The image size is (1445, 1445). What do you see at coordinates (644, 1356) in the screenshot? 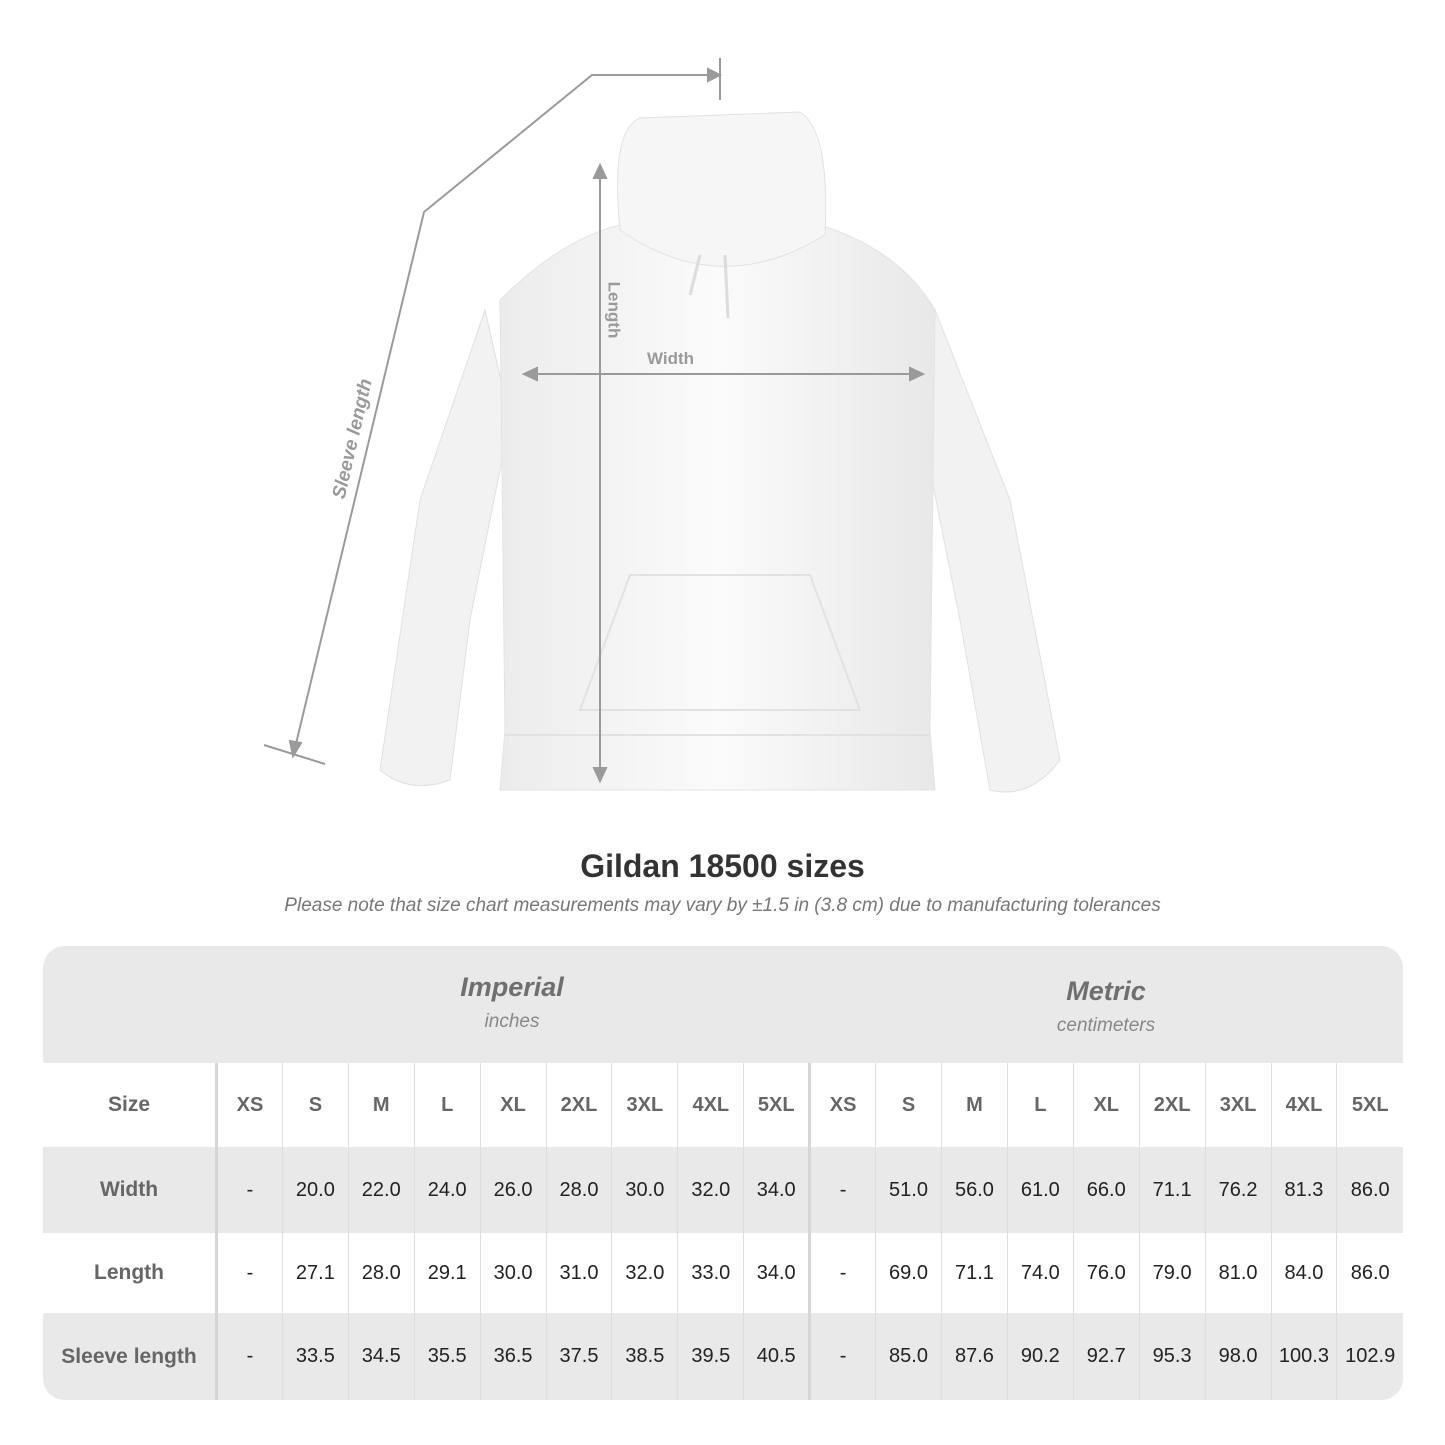
I see `imperial-value-cell: 38.5` at bounding box center [644, 1356].